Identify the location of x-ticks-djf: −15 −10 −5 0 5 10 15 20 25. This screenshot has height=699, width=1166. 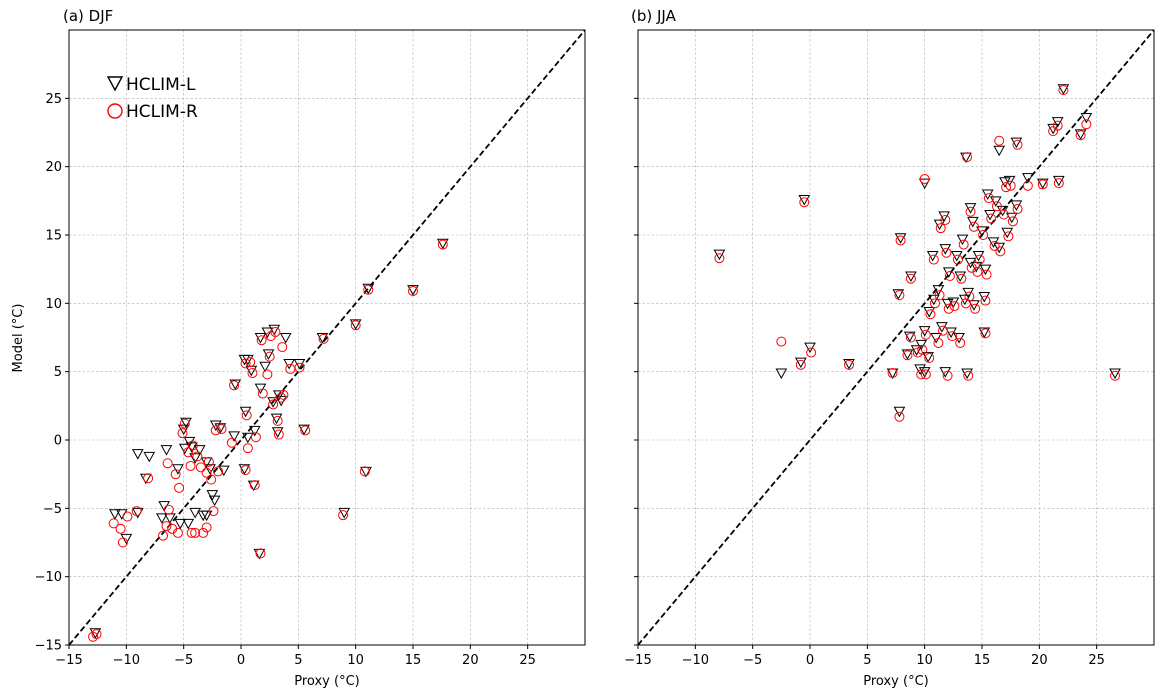
(295, 656).